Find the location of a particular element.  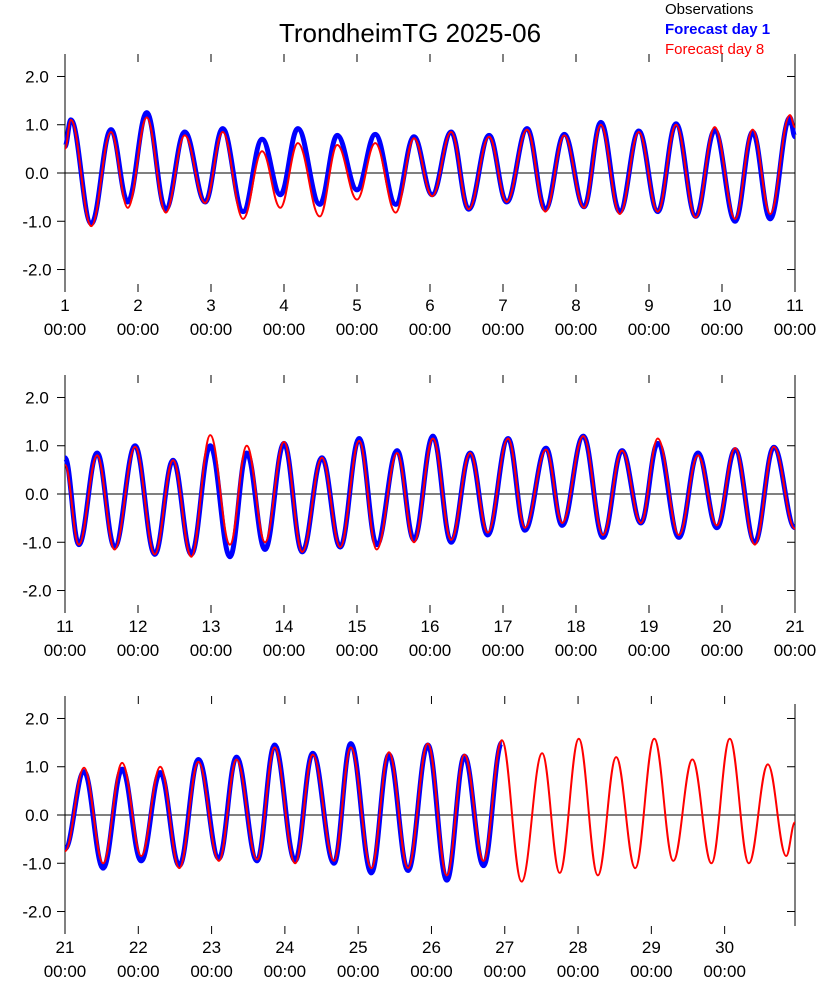

x-tick-label: 19 00:00 is located at coordinates (649, 638).